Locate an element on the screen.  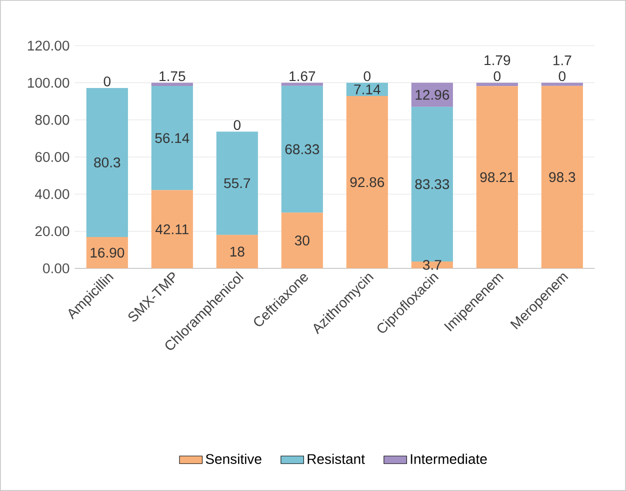
data-label: 98.3 is located at coordinates (562, 177).